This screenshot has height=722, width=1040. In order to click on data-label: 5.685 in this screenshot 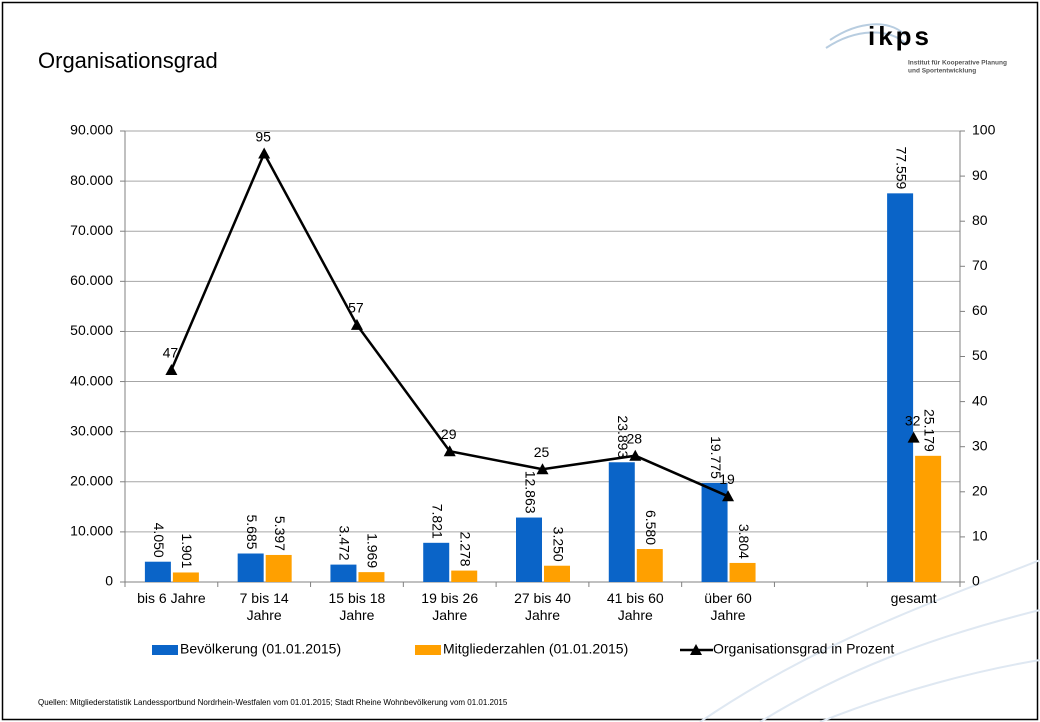, I will do `click(252, 531)`.